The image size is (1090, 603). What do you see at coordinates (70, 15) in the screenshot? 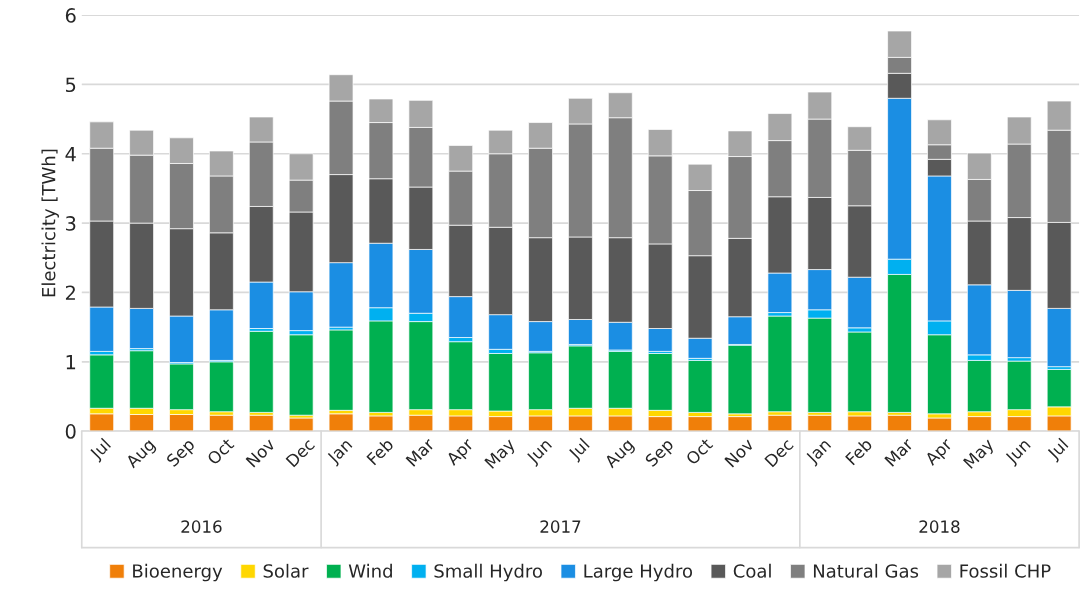
I see `y-tick-label: 6` at bounding box center [70, 15].